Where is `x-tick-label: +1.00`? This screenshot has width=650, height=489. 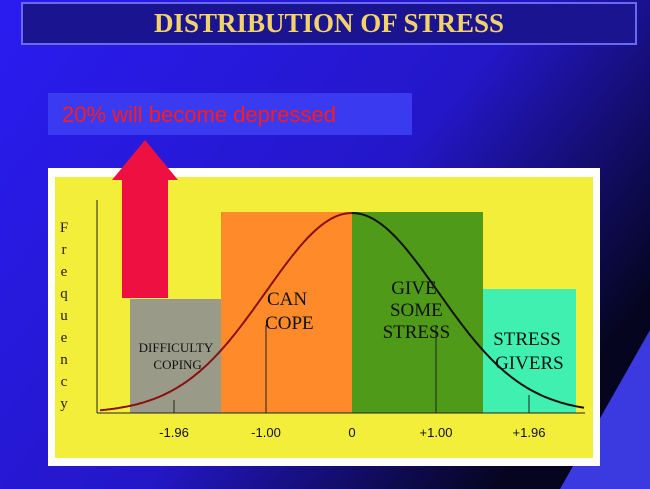 x-tick-label: +1.00 is located at coordinates (436, 432).